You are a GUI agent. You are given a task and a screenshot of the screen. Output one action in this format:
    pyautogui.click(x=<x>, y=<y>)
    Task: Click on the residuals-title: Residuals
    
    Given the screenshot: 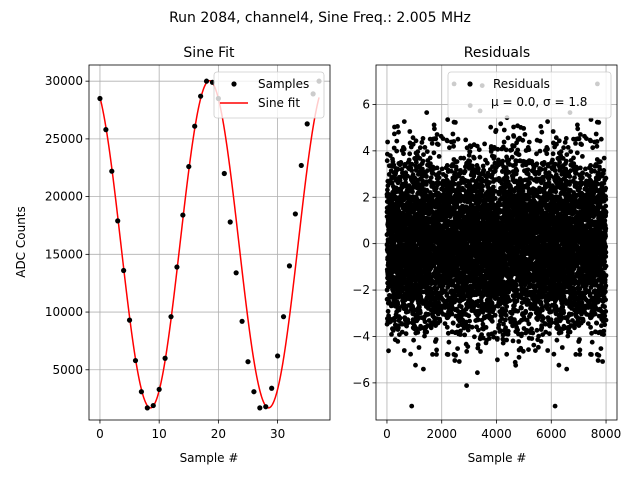 What is the action you would take?
    pyautogui.click(x=497, y=53)
    